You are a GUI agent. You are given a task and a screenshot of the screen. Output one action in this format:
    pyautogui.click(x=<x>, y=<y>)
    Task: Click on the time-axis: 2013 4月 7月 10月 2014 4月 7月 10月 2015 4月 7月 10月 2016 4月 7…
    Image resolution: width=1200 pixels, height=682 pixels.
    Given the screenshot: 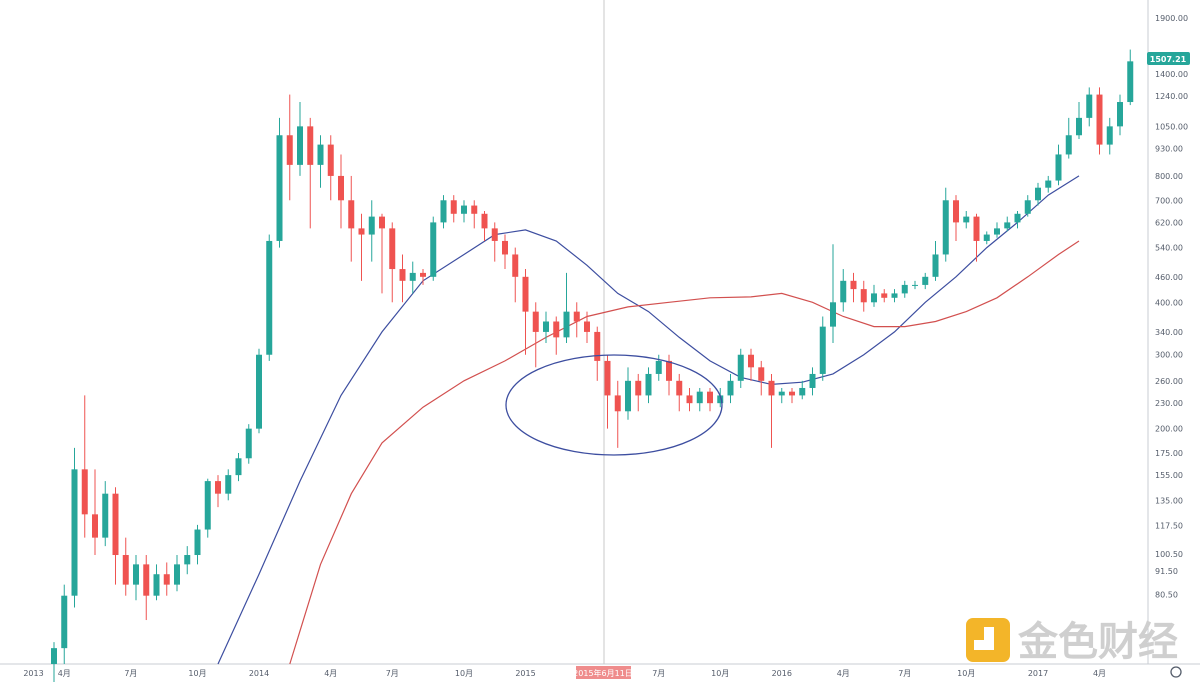 What is the action you would take?
    pyautogui.click(x=564, y=673)
    